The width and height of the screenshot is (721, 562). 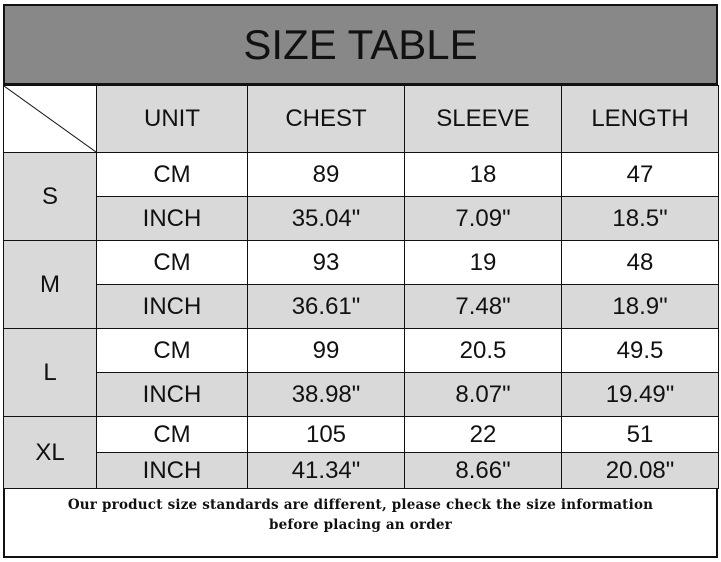 What do you see at coordinates (326, 119) in the screenshot?
I see `header-chest: CHEST` at bounding box center [326, 119].